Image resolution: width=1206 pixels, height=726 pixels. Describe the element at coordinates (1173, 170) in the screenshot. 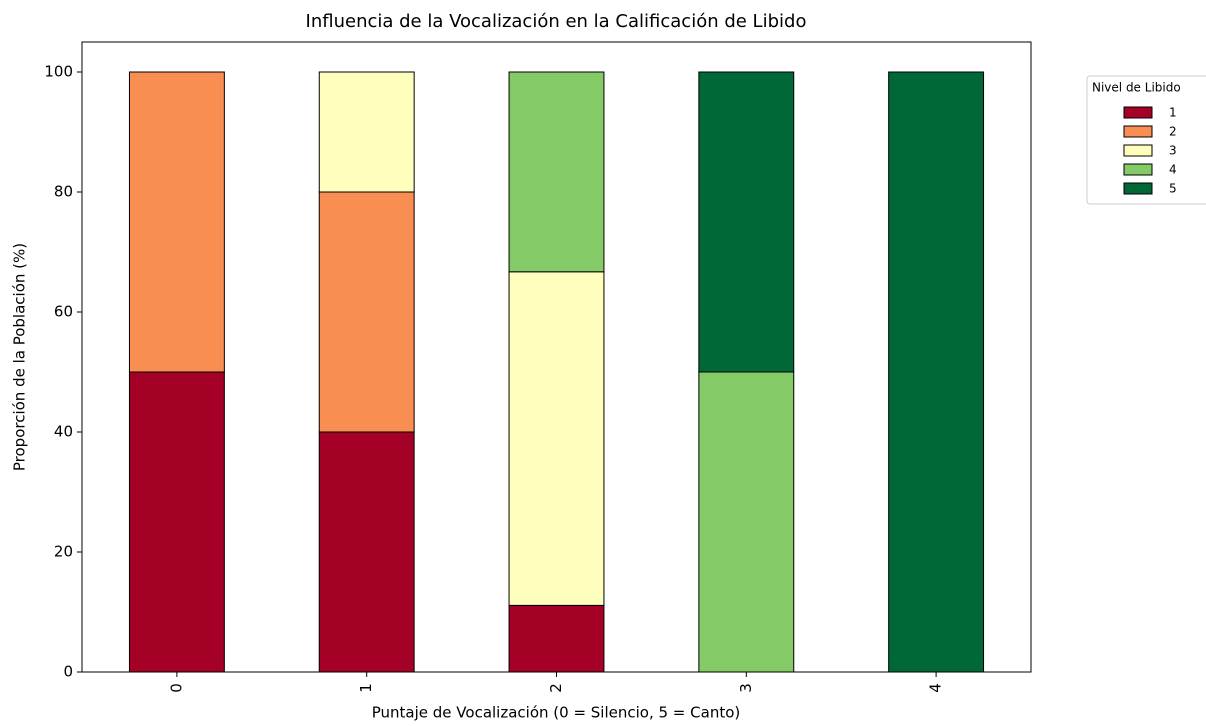

I see `legend-label: 4` at that location.